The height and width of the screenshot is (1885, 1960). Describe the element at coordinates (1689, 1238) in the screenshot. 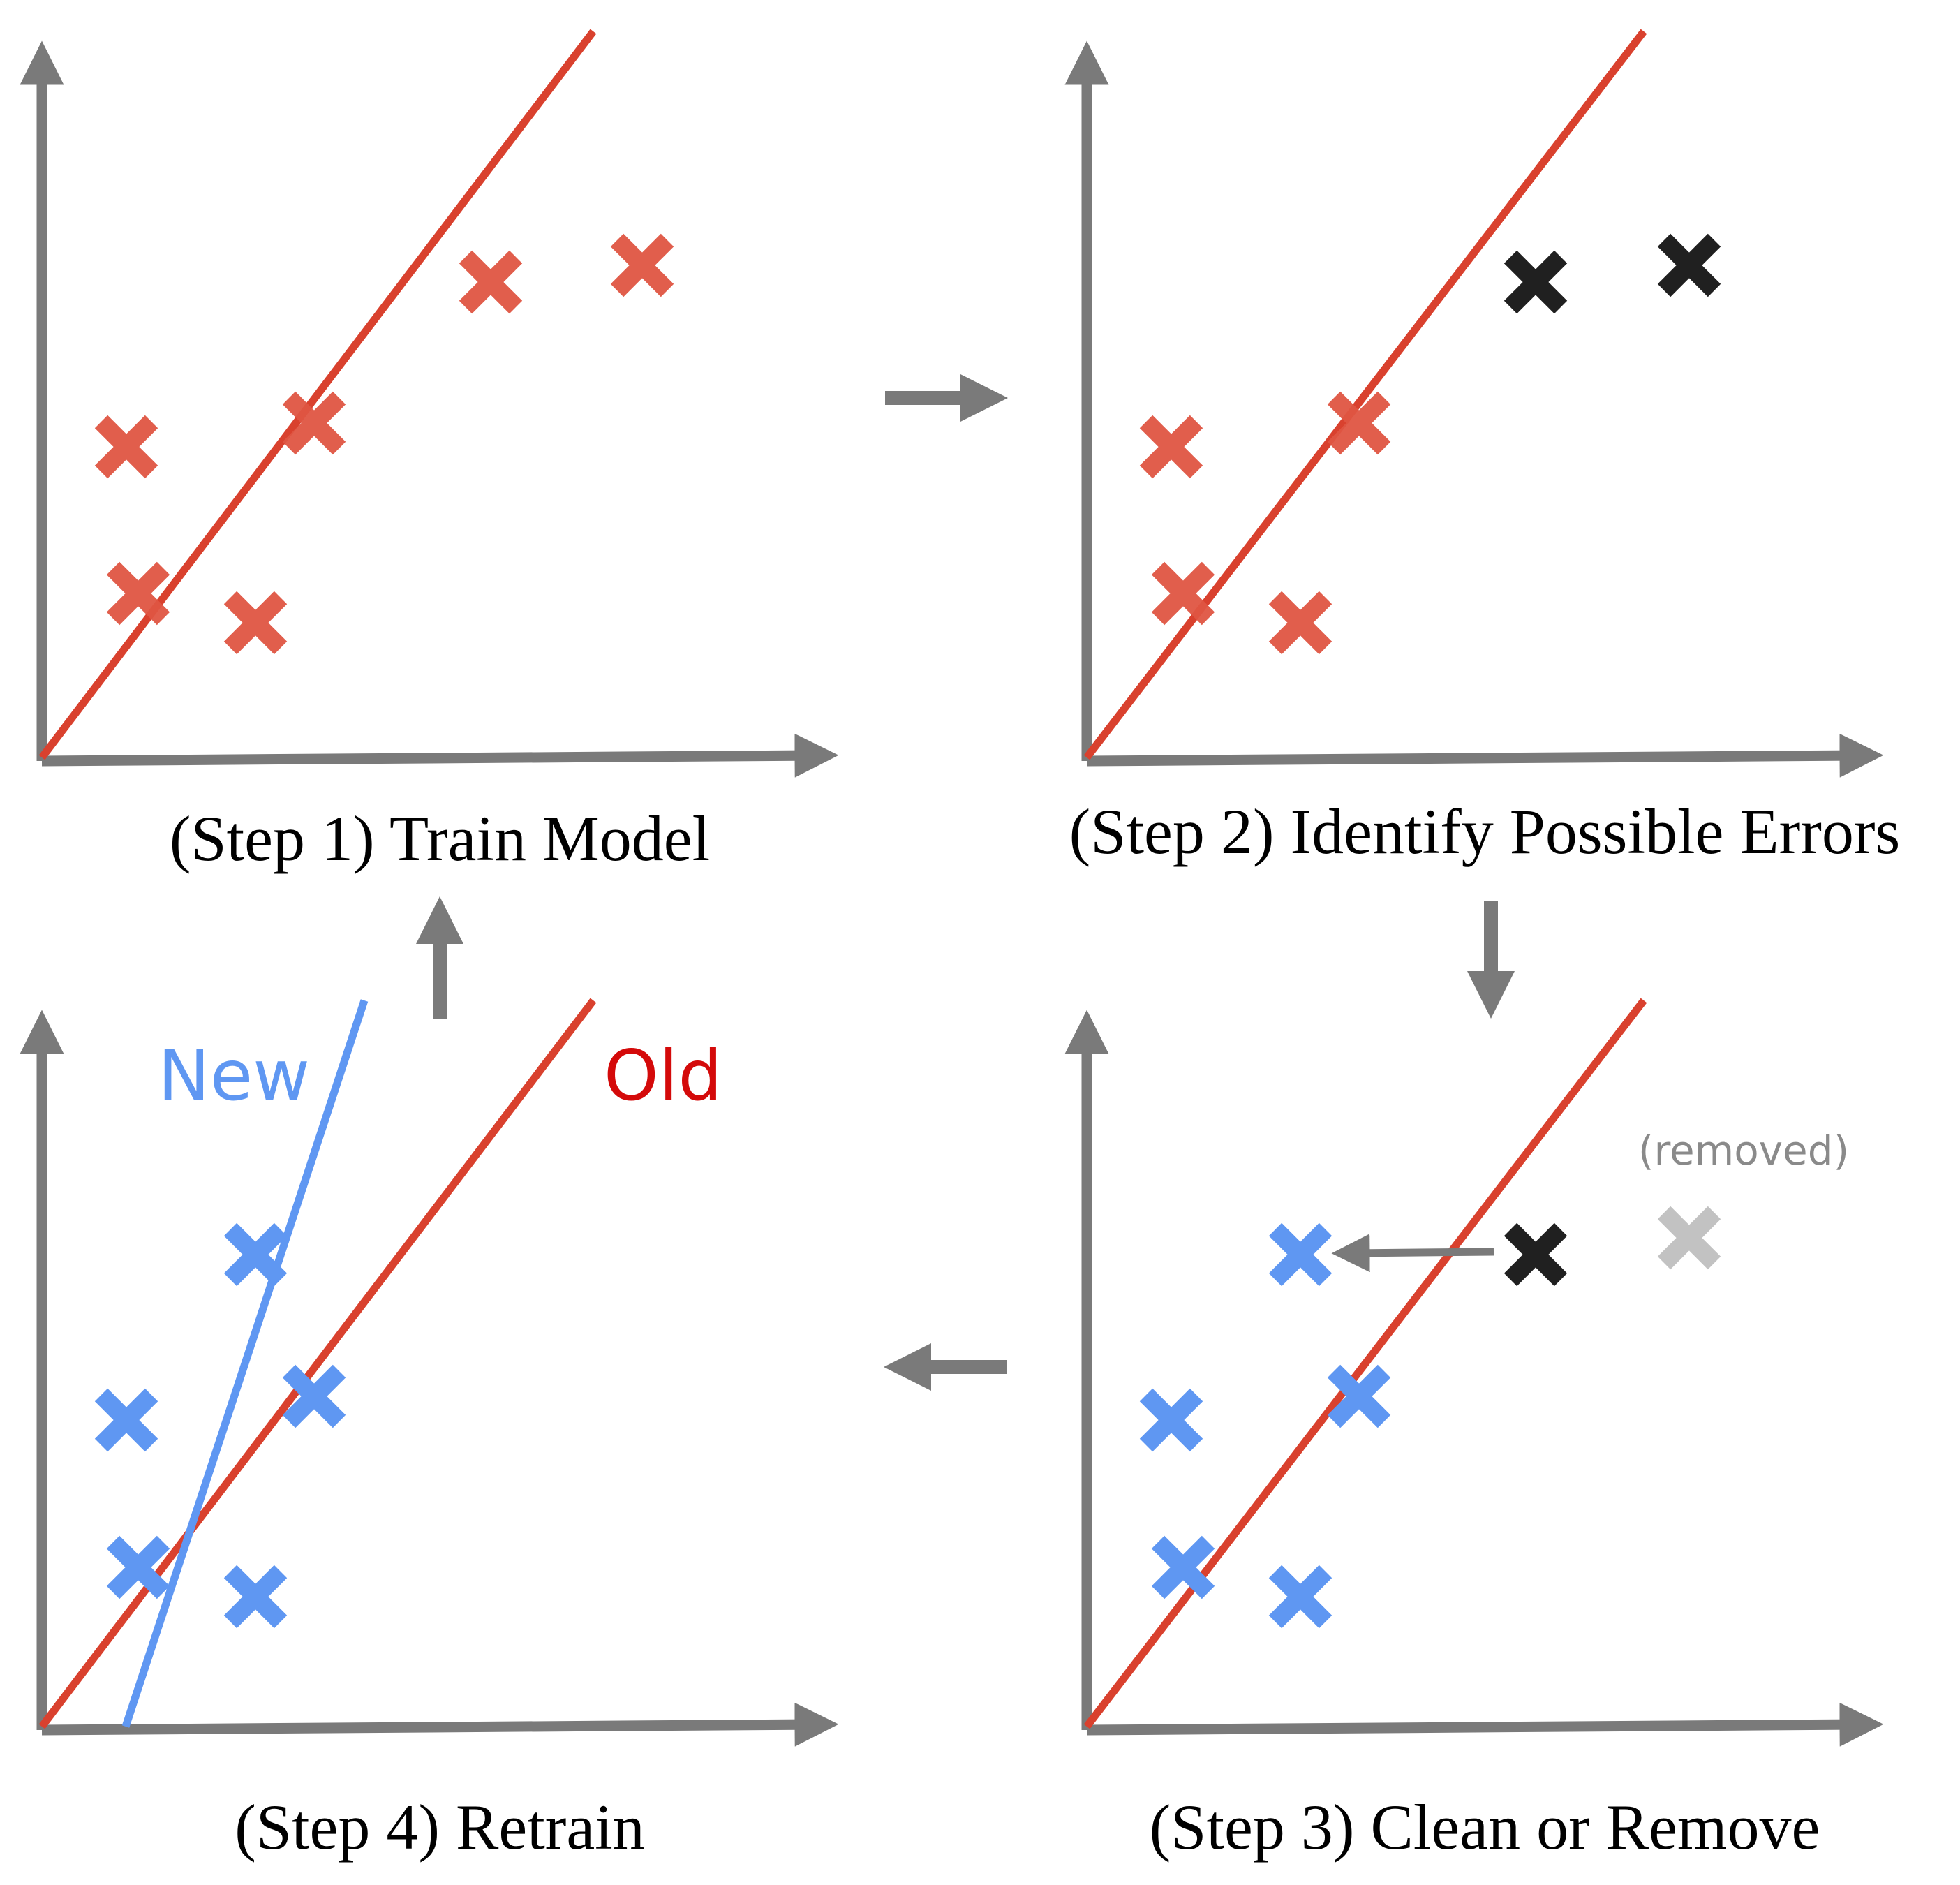

I see `removed-point` at that location.